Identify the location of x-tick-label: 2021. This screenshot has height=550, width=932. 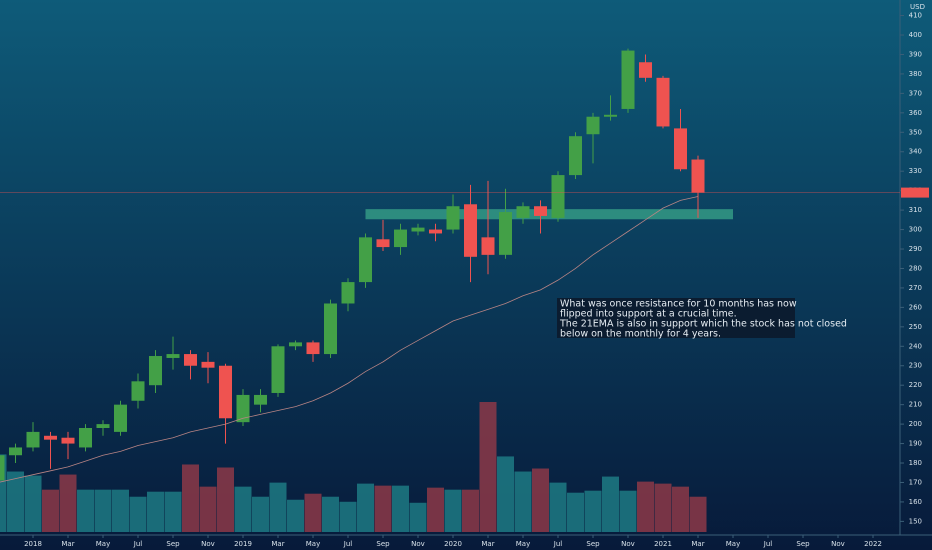
(663, 544).